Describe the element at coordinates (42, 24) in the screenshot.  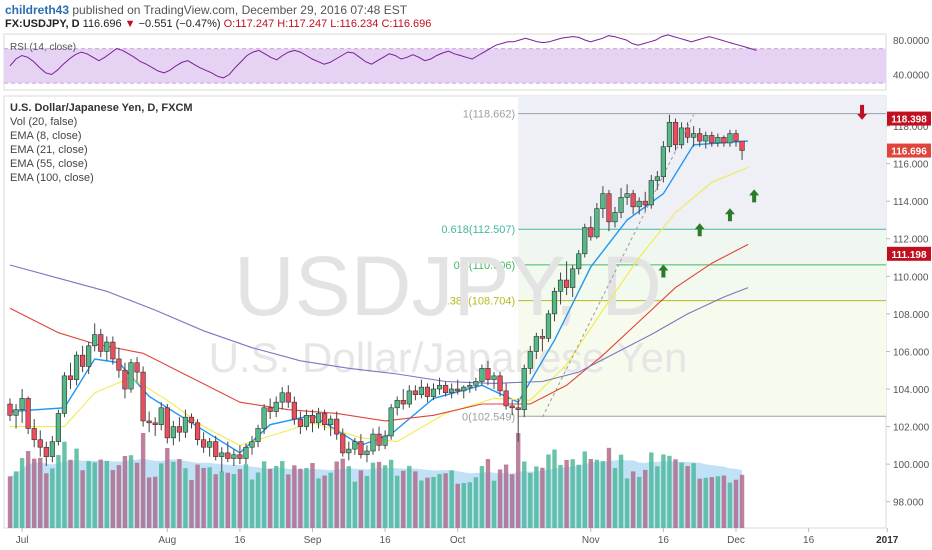
I see `symbol-label: FX:USDJPY, D` at that location.